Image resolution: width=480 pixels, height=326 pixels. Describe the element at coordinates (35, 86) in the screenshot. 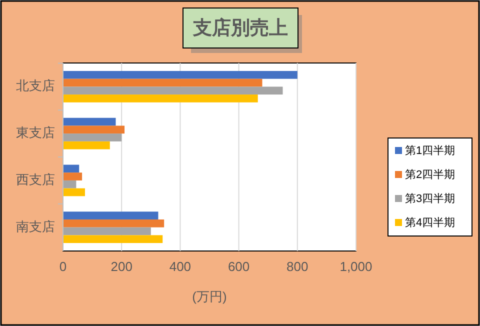

I see `y-tick-label: 北支店` at that location.